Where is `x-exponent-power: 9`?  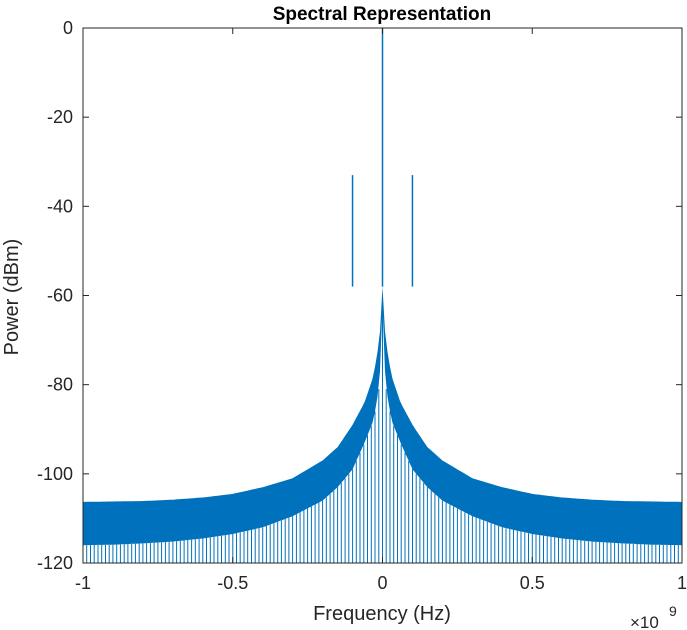 x-exponent-power: 9 is located at coordinates (673, 611).